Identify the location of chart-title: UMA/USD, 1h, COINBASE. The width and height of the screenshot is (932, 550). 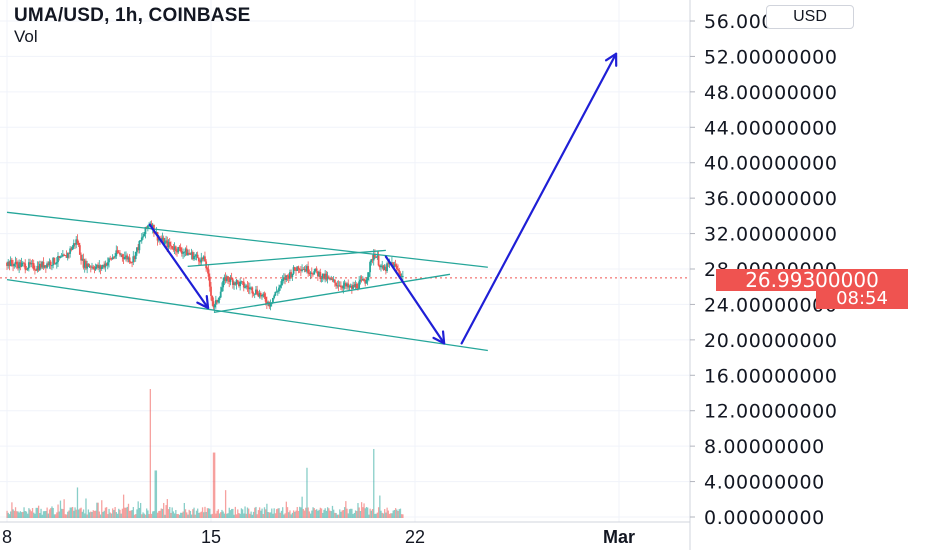
(132, 15).